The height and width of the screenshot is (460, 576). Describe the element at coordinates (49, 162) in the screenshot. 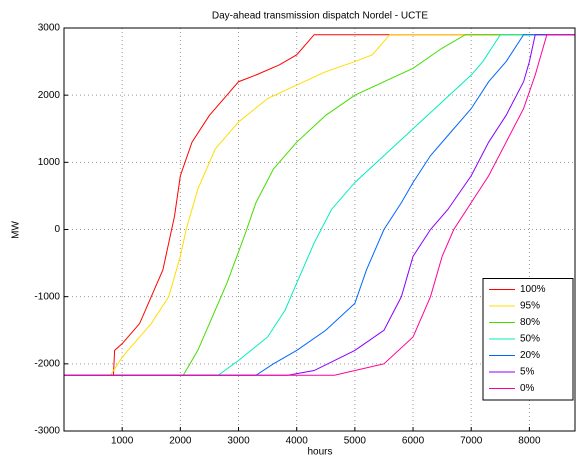

I see `y-tick-label: 1000` at that location.